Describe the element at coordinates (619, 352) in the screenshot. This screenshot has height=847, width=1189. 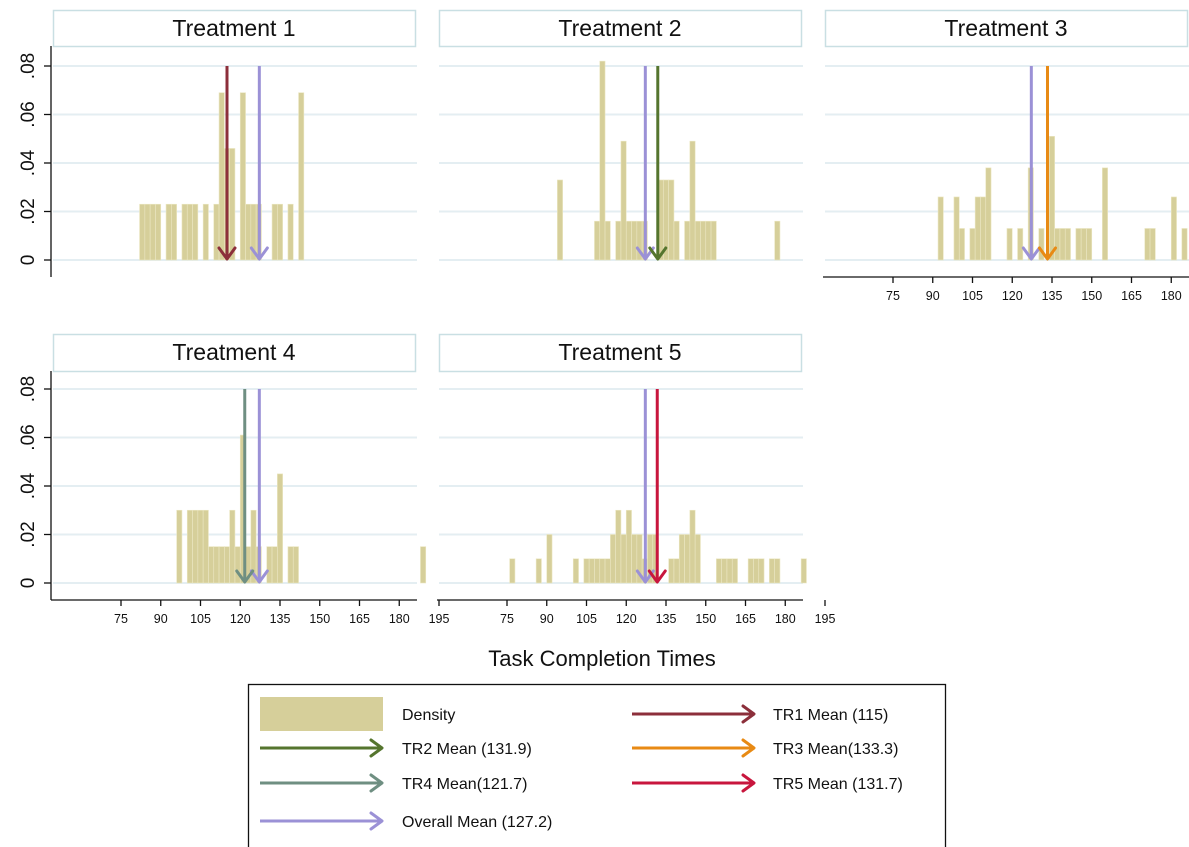
I see `panel-title: Treatment 5` at that location.